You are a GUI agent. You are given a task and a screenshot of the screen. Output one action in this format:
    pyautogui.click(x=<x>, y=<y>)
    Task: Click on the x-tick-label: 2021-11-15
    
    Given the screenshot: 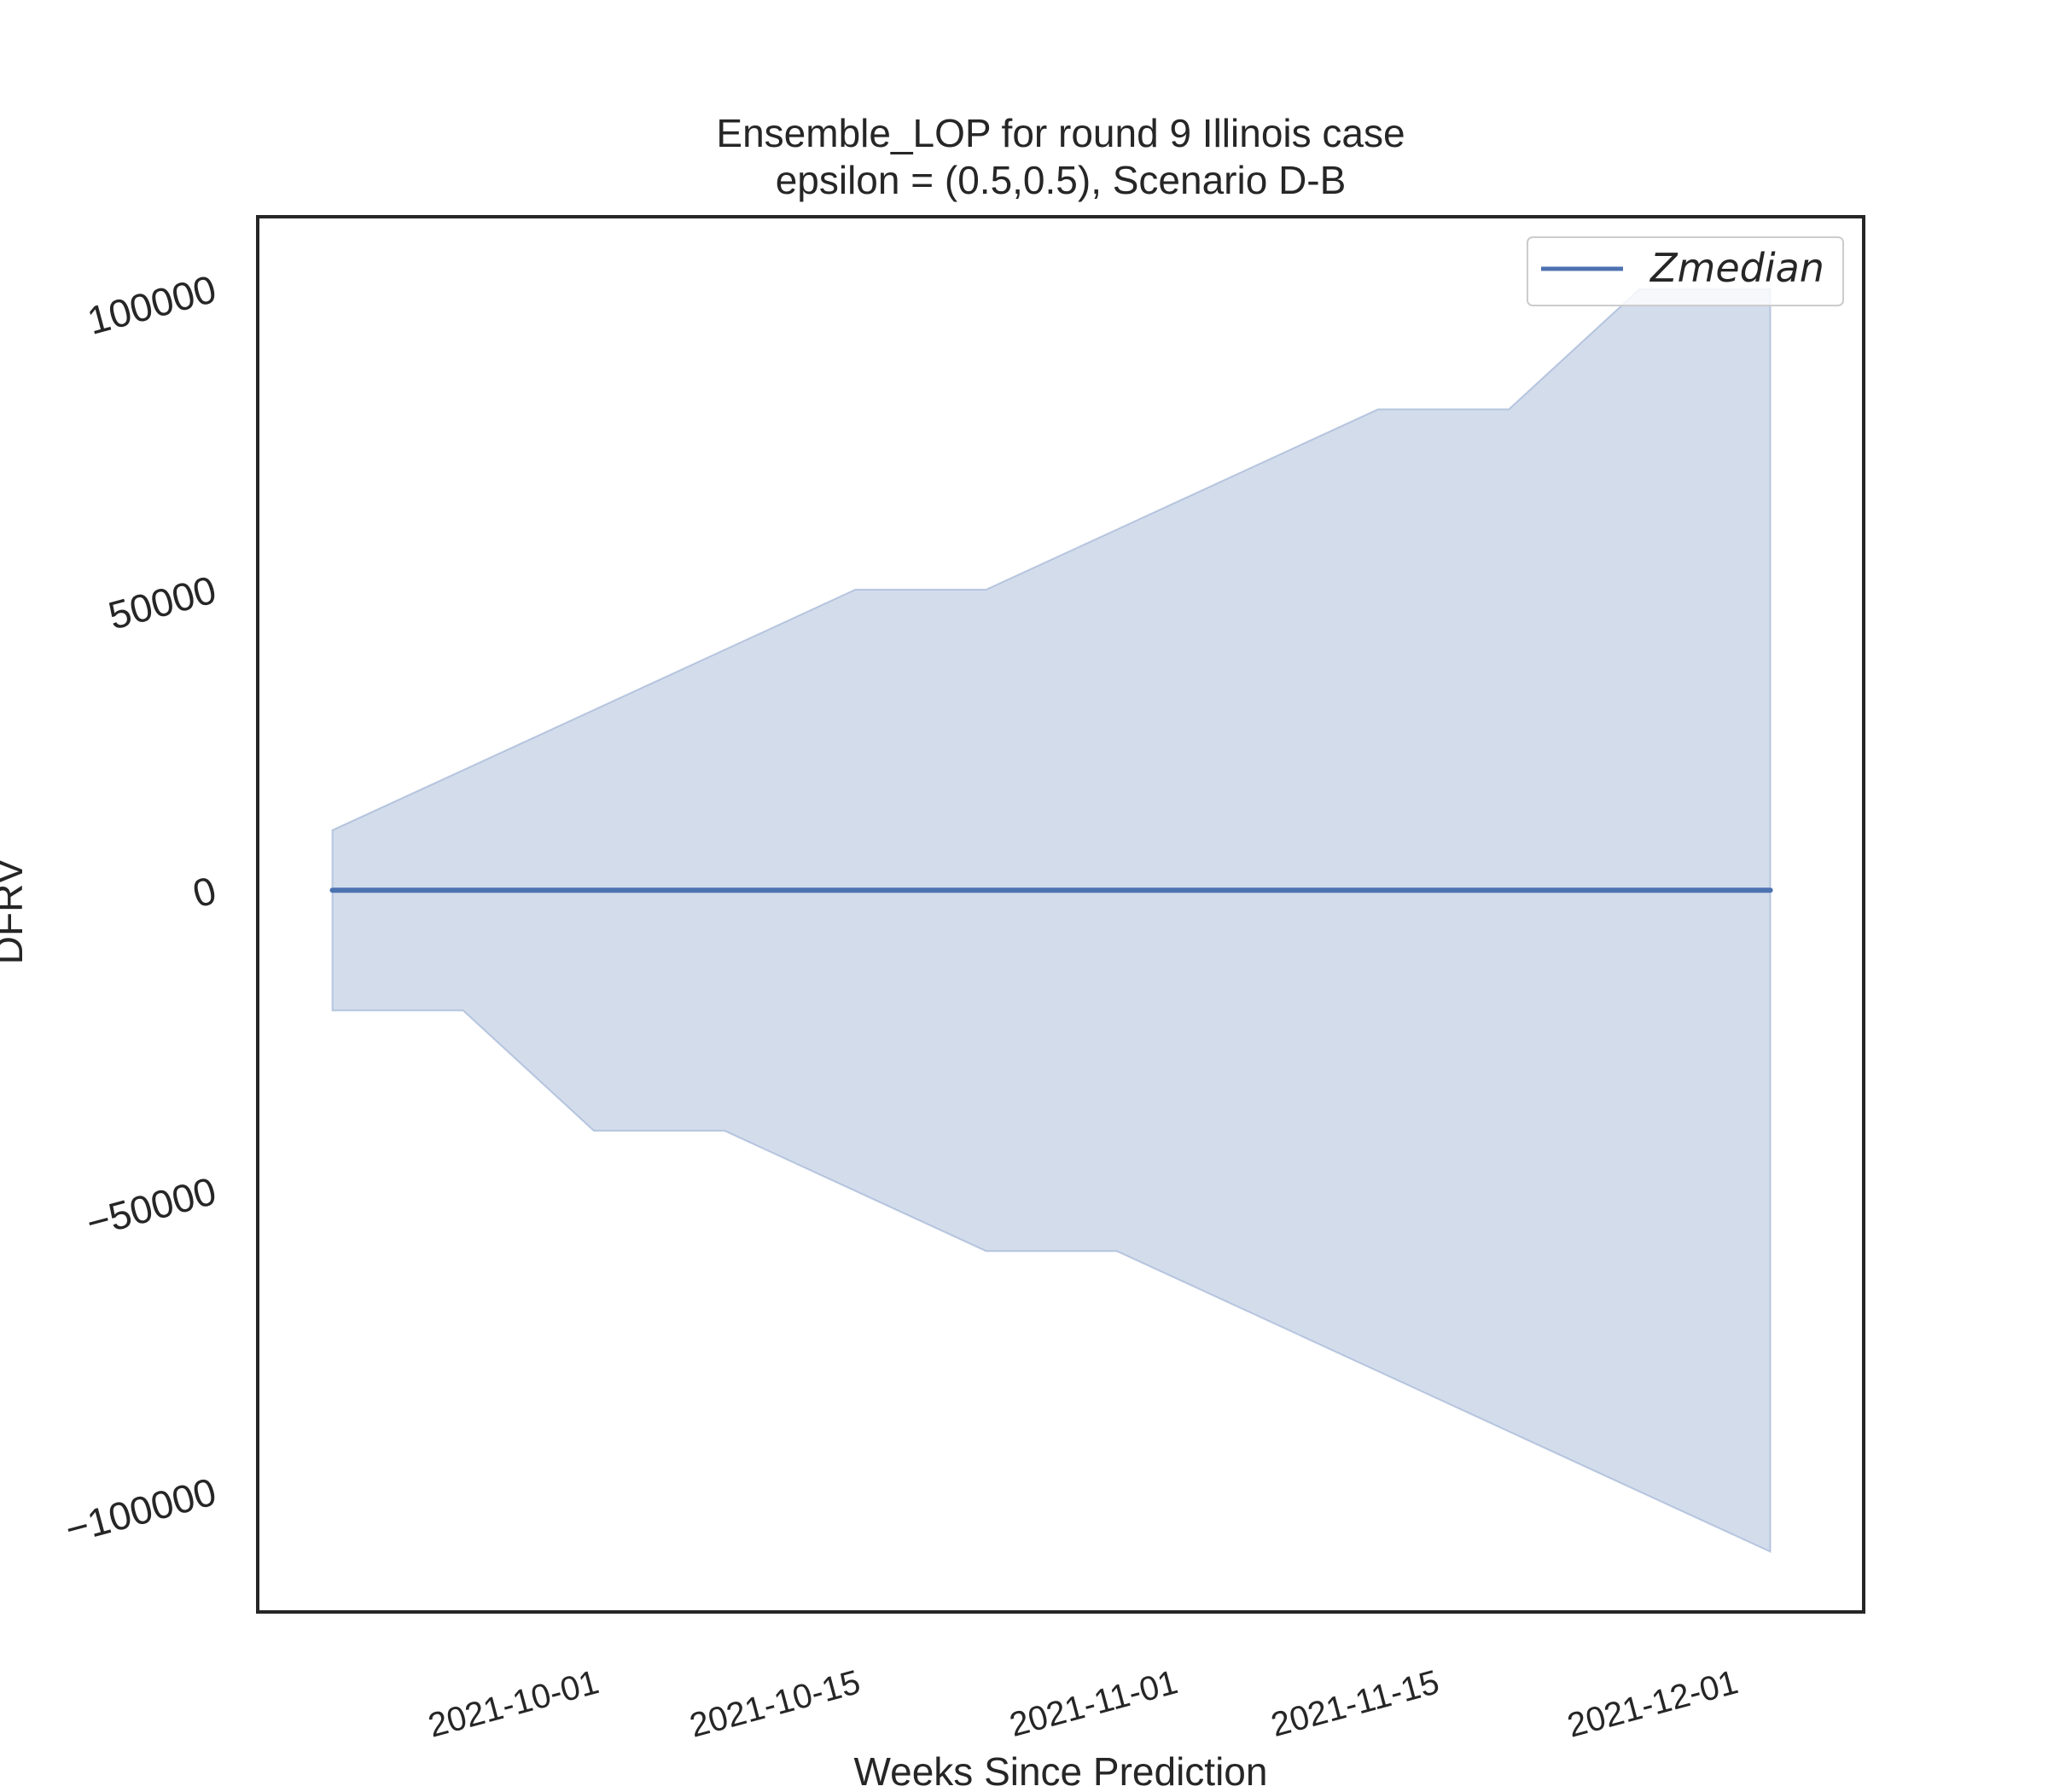 What is the action you would take?
    pyautogui.click(x=1355, y=1703)
    